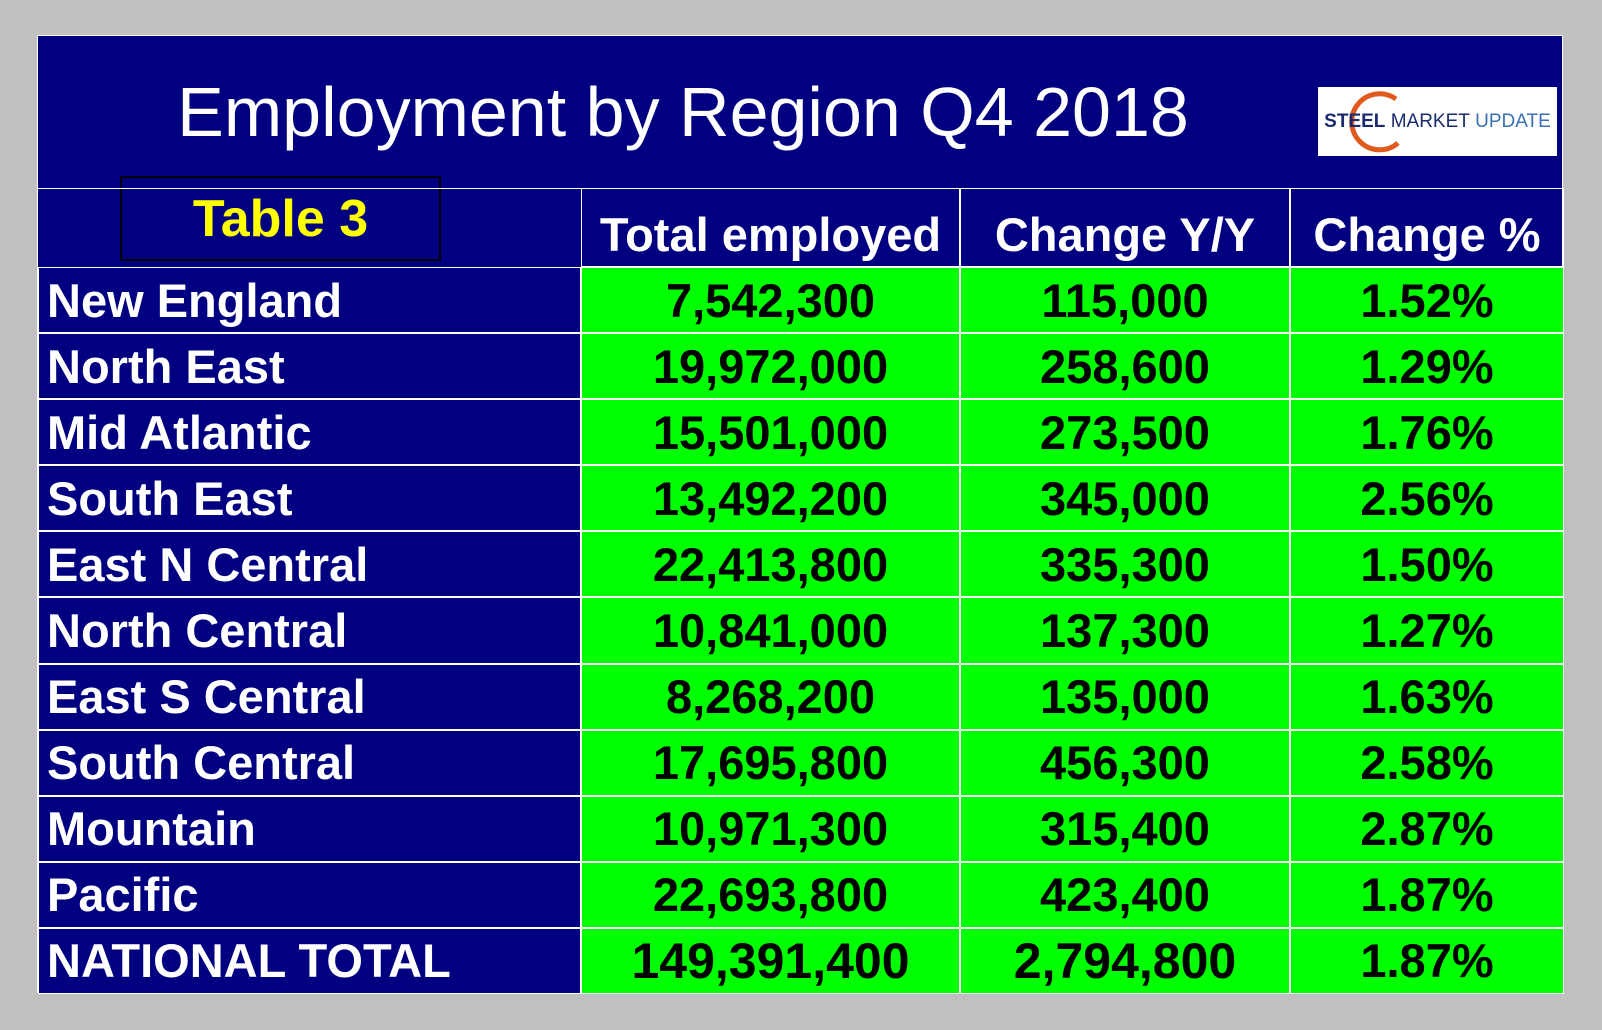  I want to click on data-cell: 1.63%, so click(1427, 696).